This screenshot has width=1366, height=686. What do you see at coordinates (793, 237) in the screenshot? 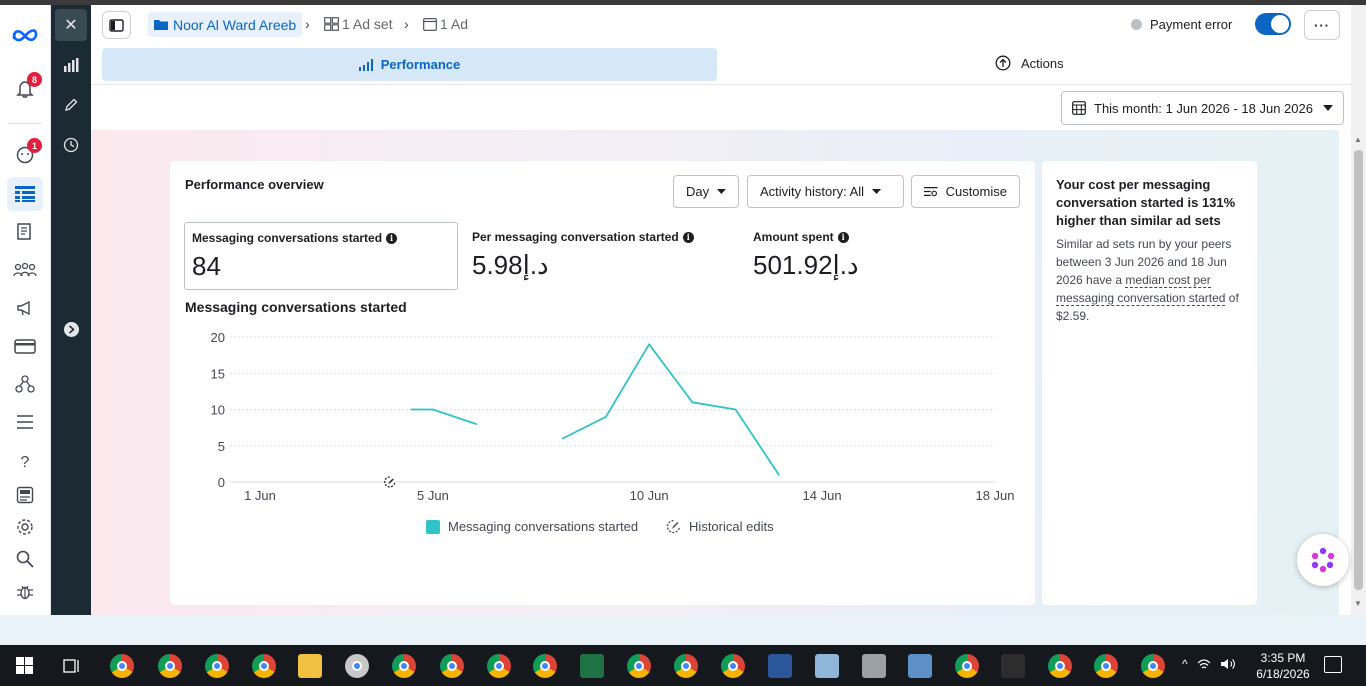
I see `metric-label: Amount spent` at bounding box center [793, 237].